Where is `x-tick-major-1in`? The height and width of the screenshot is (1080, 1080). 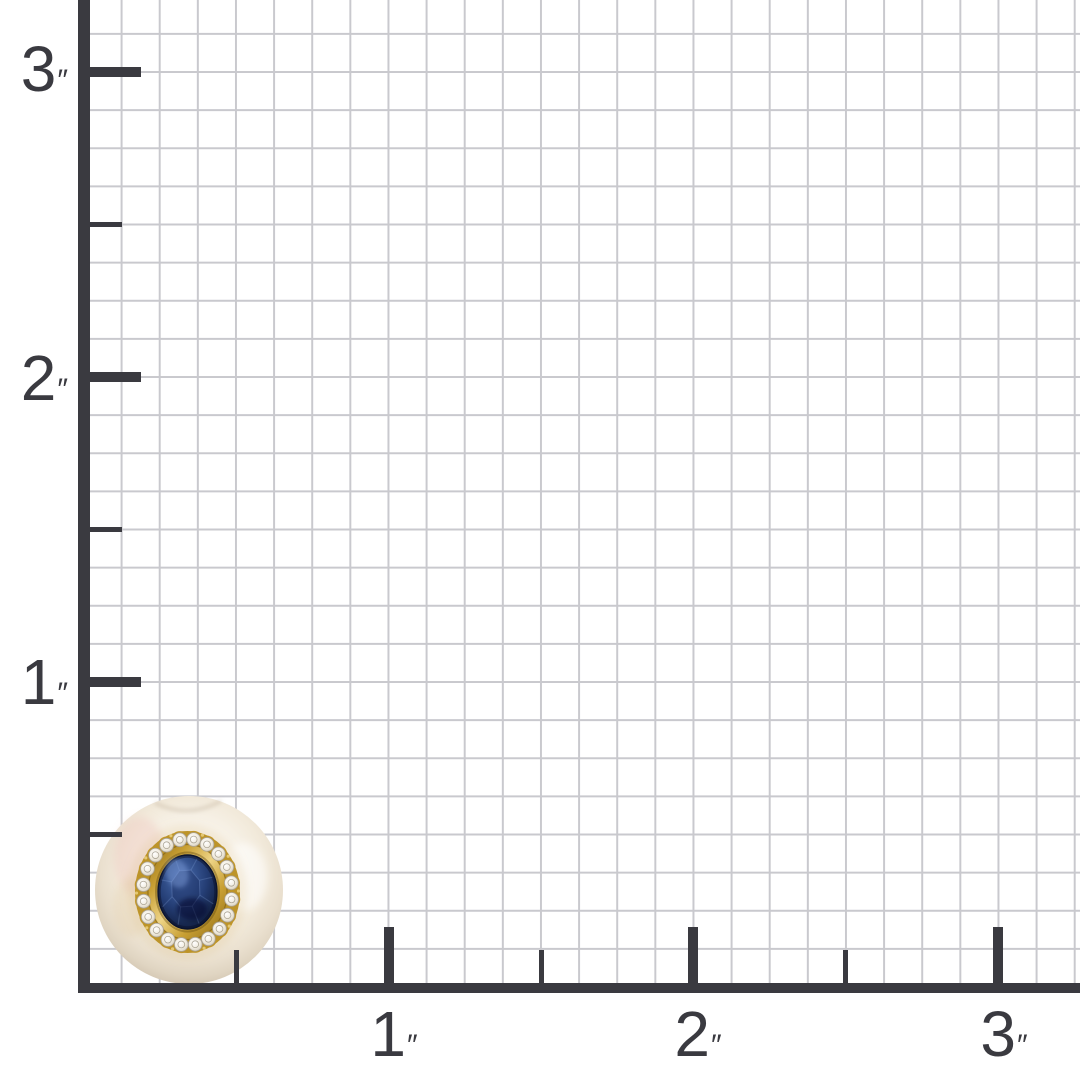
x-tick-major-1in is located at coordinates (389, 955).